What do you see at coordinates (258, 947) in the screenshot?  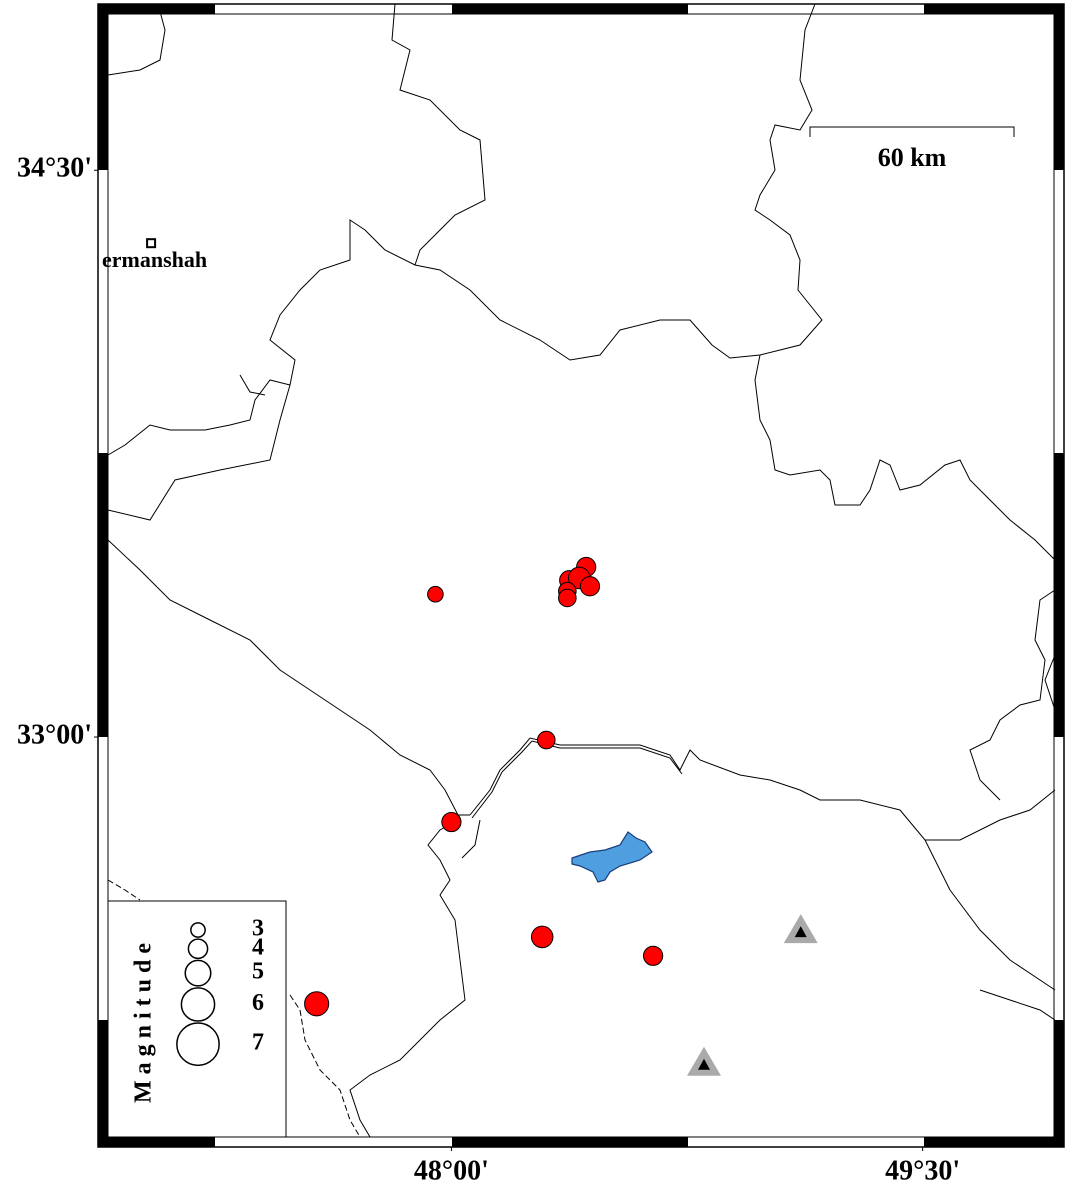 I see `legend-label: 4` at bounding box center [258, 947].